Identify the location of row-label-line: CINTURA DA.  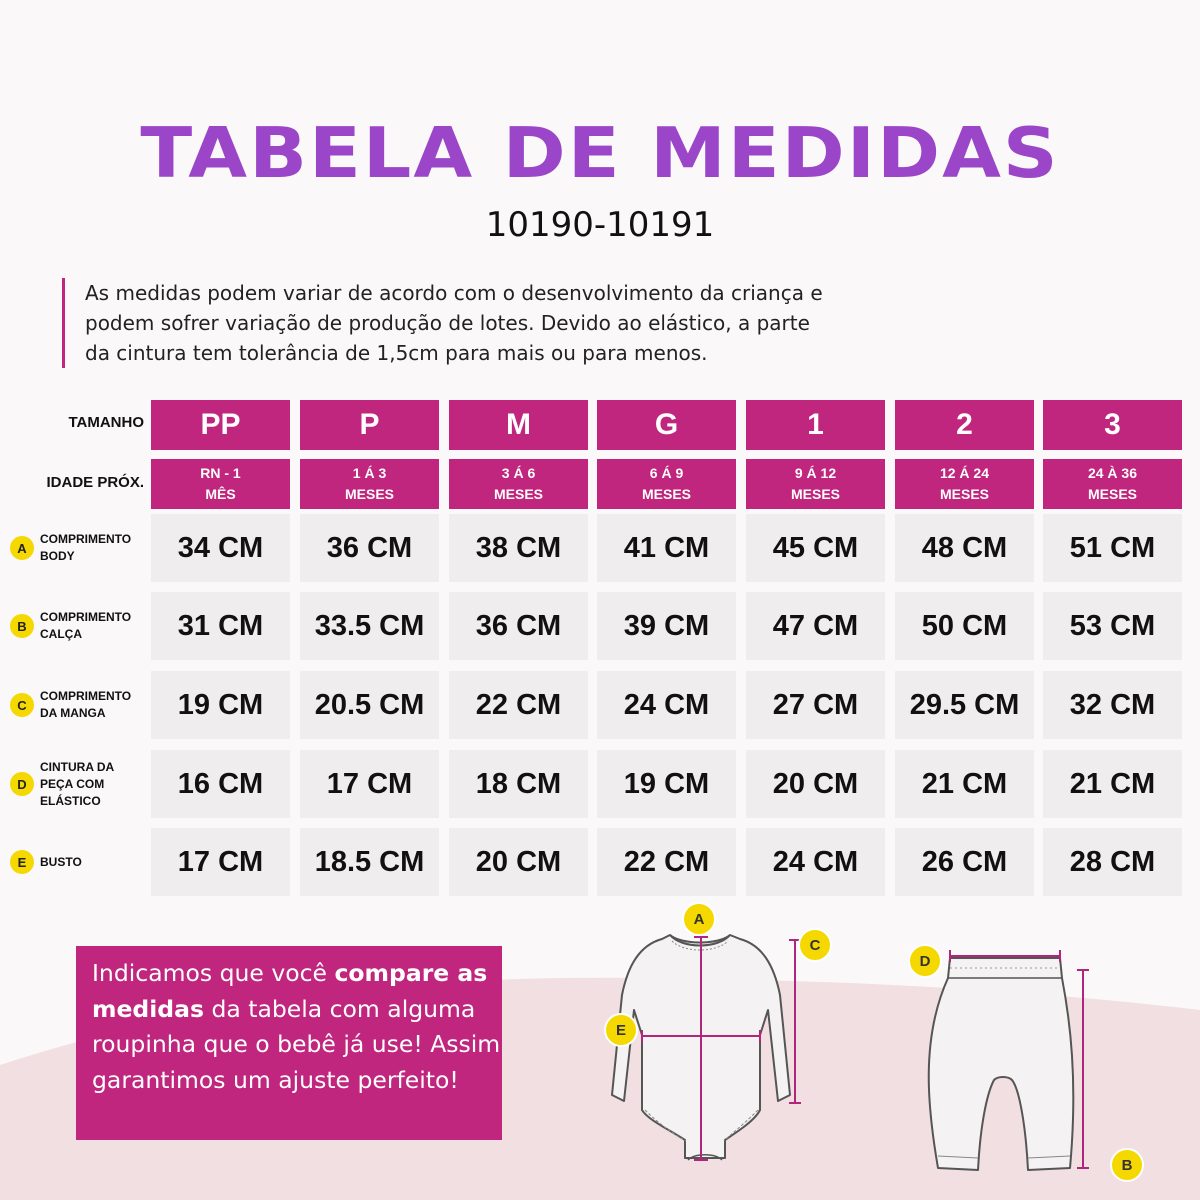
(77, 766).